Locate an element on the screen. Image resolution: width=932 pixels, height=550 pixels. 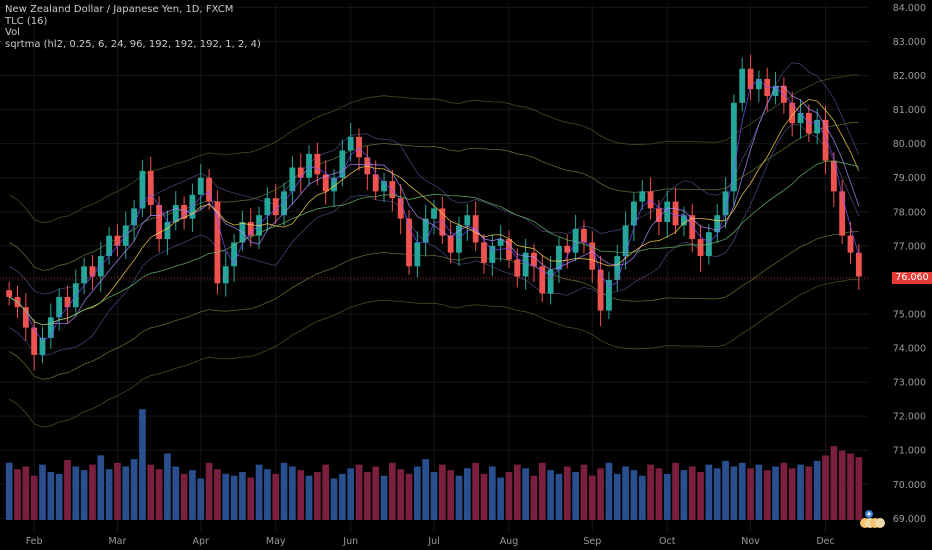
time-tick-label: Dec is located at coordinates (825, 541).